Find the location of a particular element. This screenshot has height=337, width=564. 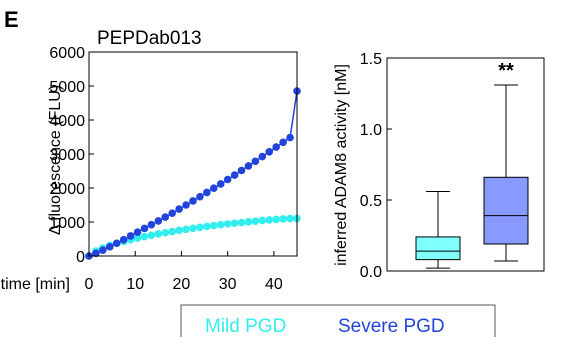

box-mild-pgd is located at coordinates (438, 229).